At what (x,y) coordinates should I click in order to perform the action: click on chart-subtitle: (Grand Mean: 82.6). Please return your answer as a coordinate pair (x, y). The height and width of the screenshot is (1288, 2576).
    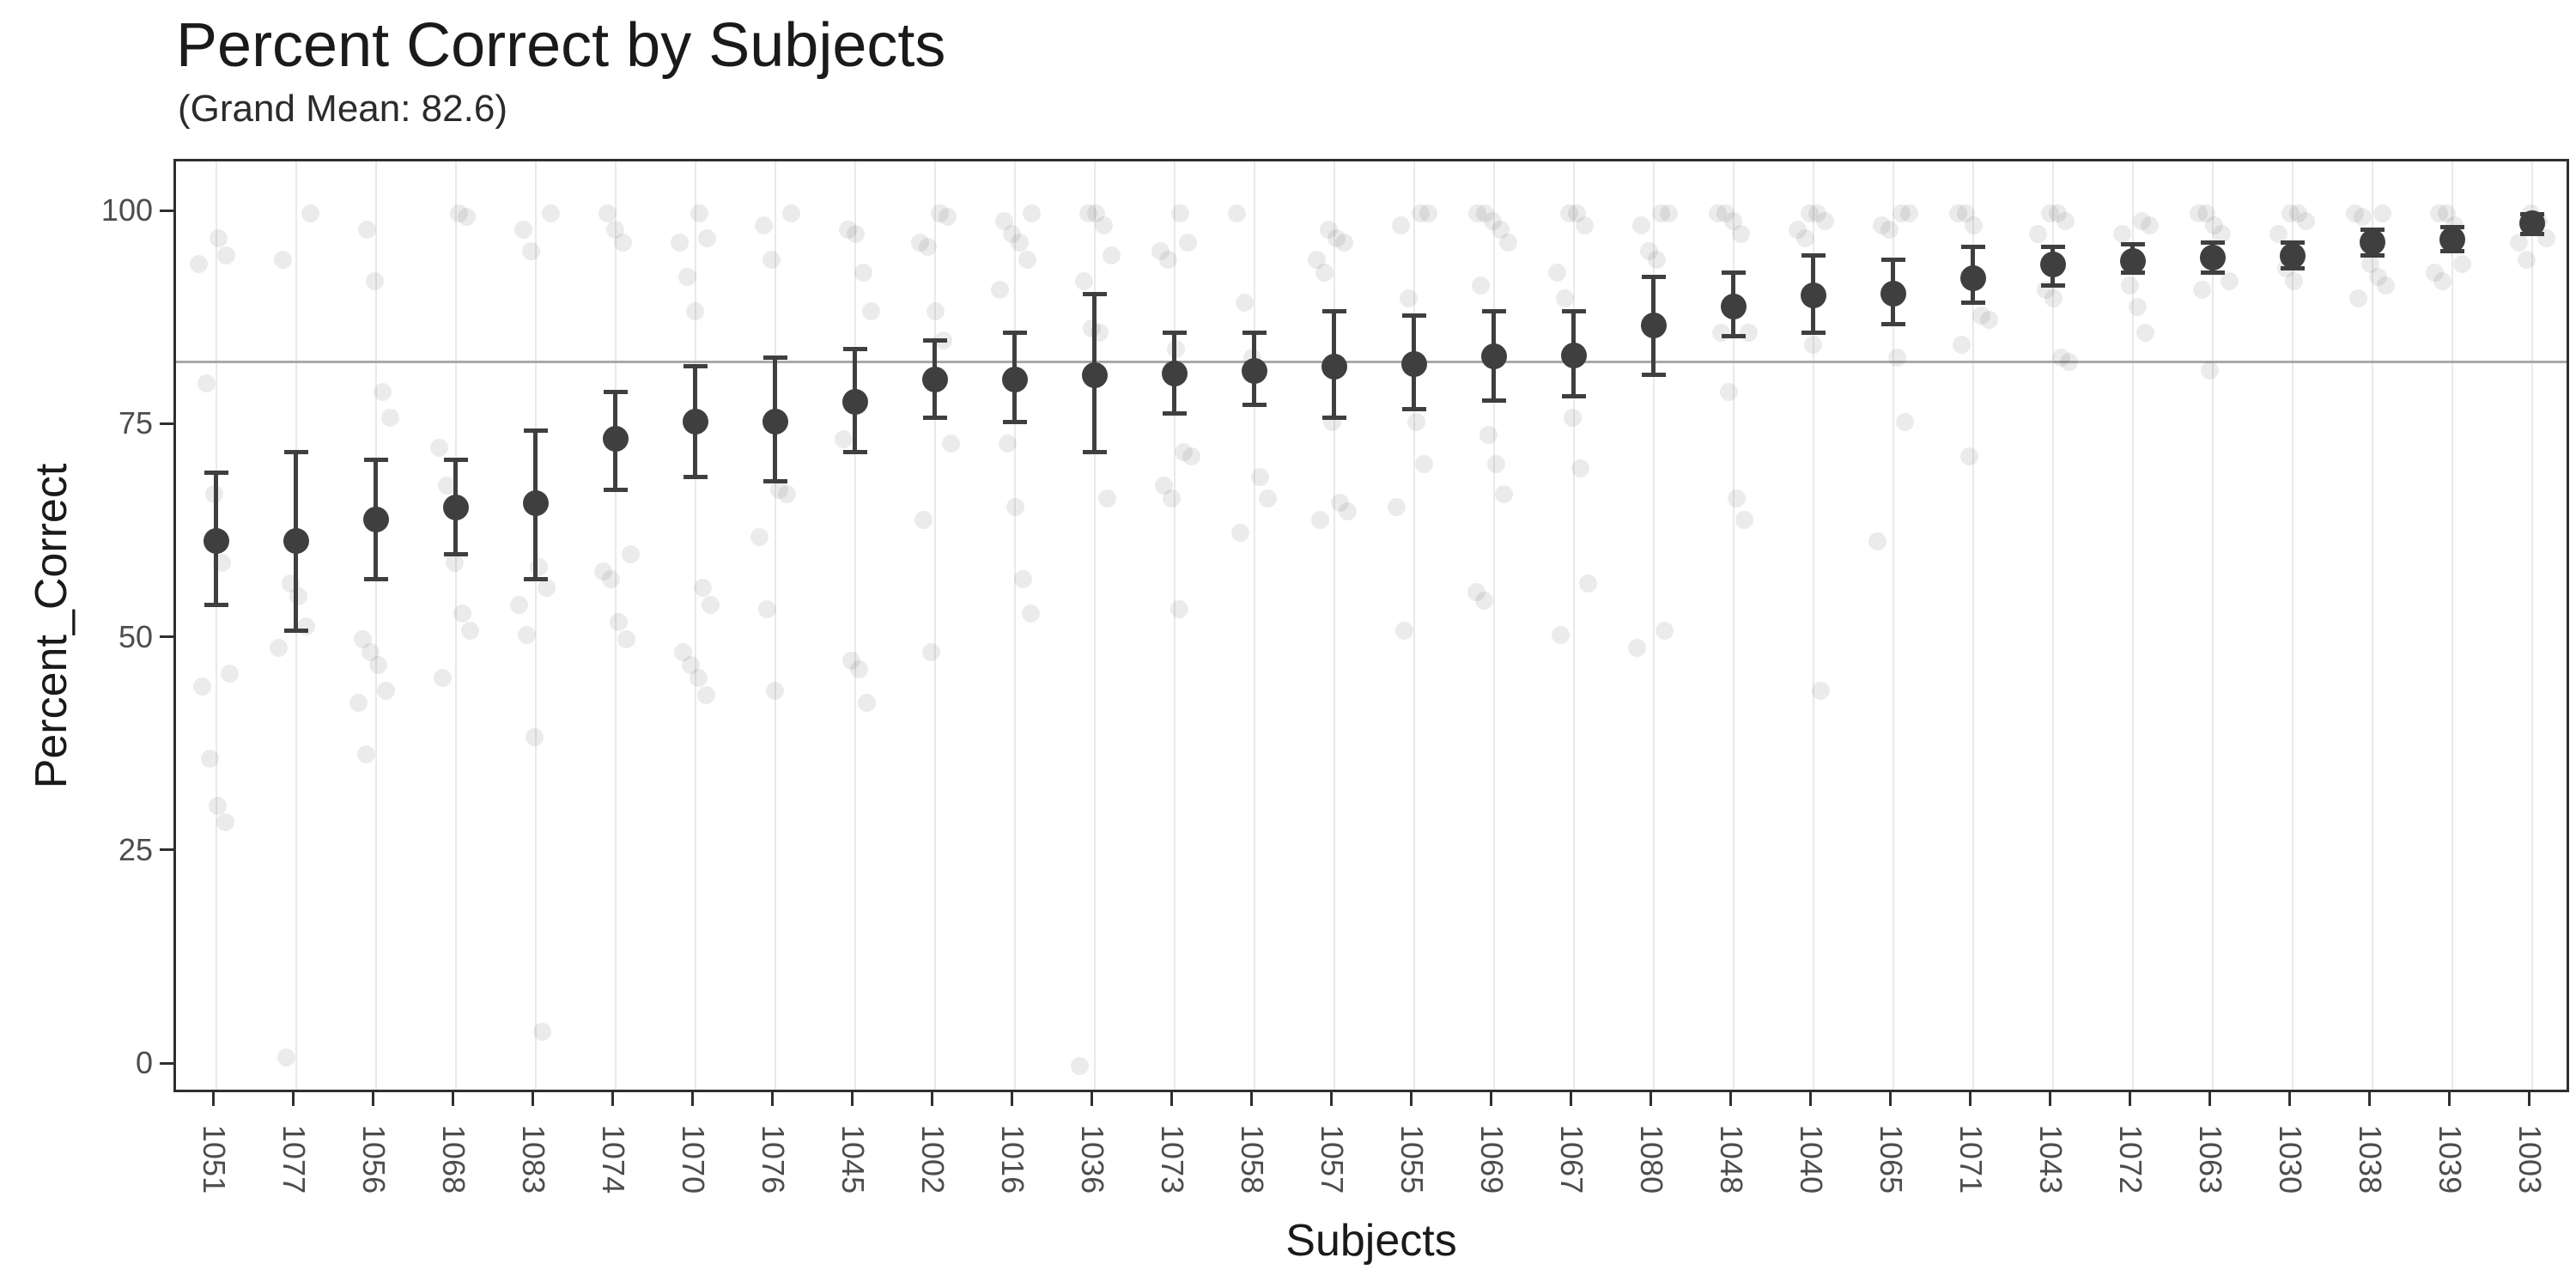
    Looking at the image, I should click on (343, 109).